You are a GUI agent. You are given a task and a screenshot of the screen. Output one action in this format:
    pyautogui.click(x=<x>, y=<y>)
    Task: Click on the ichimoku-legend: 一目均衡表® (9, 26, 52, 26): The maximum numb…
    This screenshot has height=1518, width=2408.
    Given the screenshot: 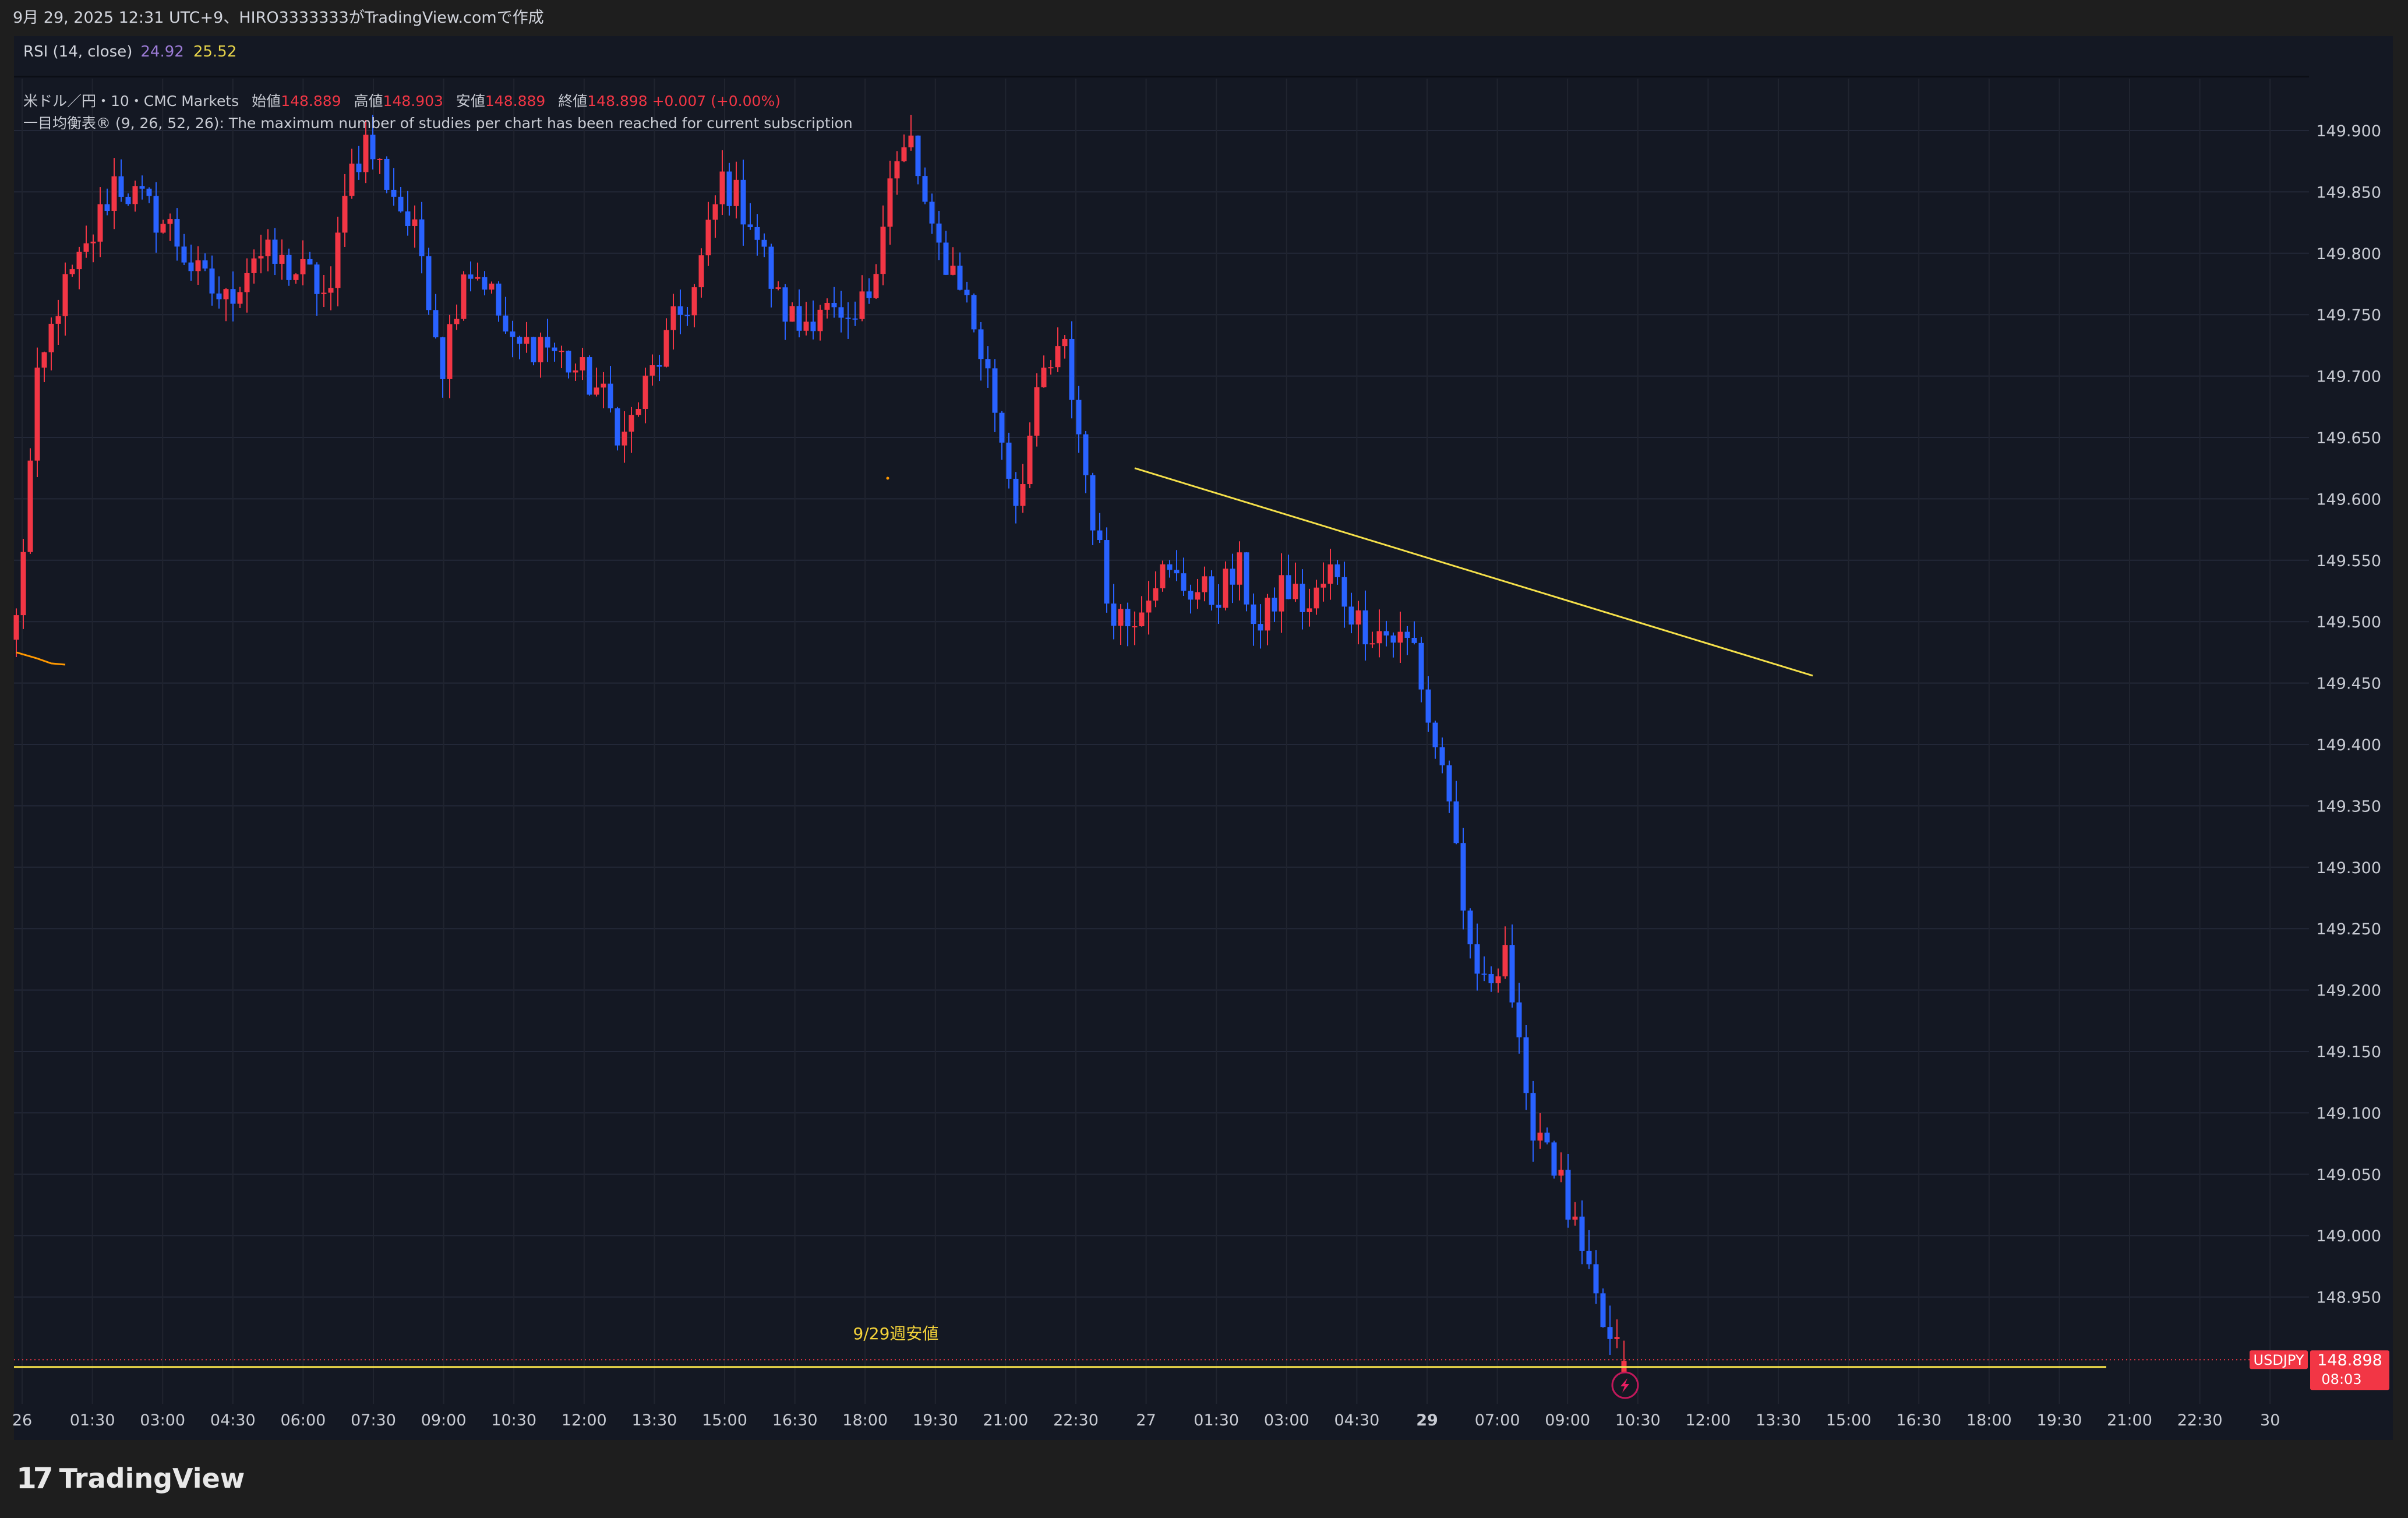 What is the action you would take?
    pyautogui.click(x=438, y=123)
    